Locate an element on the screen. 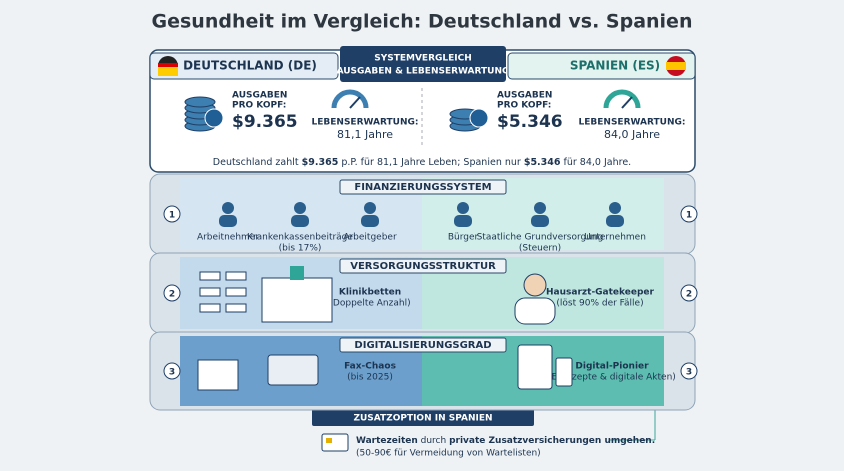 This screenshot has height=471, width=844. center-header is located at coordinates (423, 64).